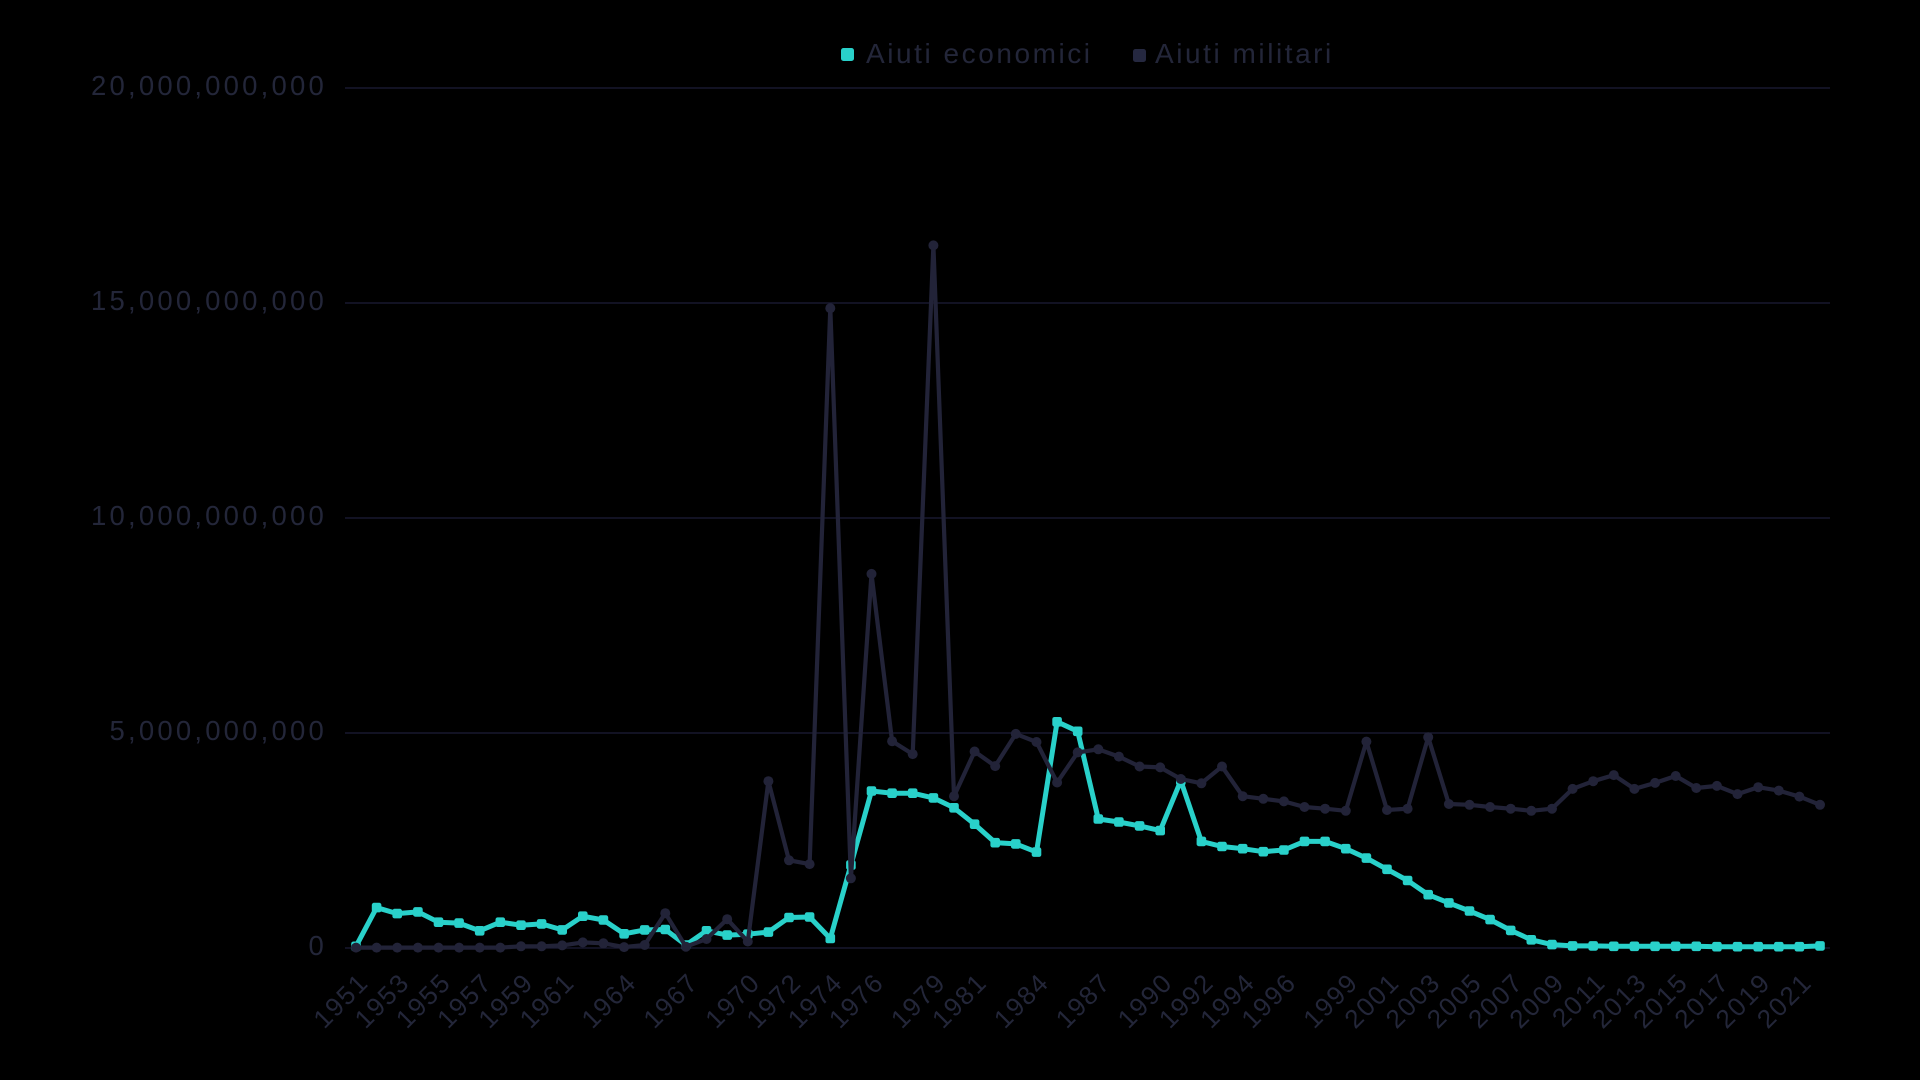 Image resolution: width=1920 pixels, height=1080 pixels. Describe the element at coordinates (1244, 53) in the screenshot. I see `svg-text: Aiuti militari` at that location.